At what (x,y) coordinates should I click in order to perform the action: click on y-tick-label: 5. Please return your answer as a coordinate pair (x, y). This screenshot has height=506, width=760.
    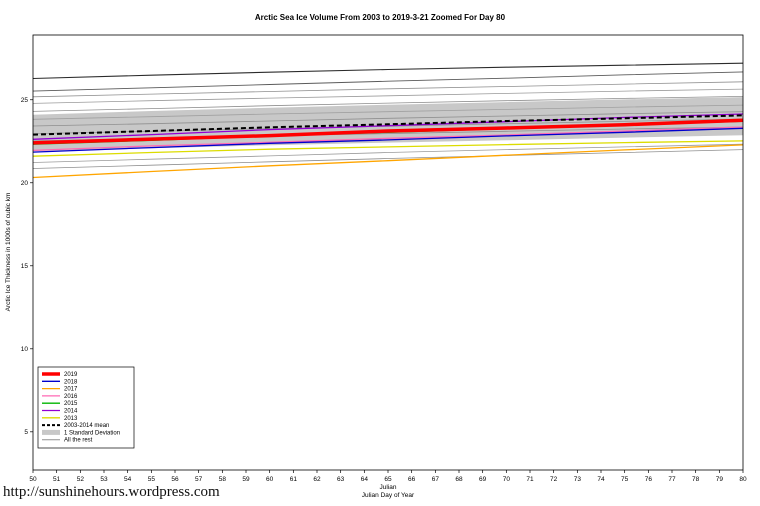
    Looking at the image, I should click on (26, 432).